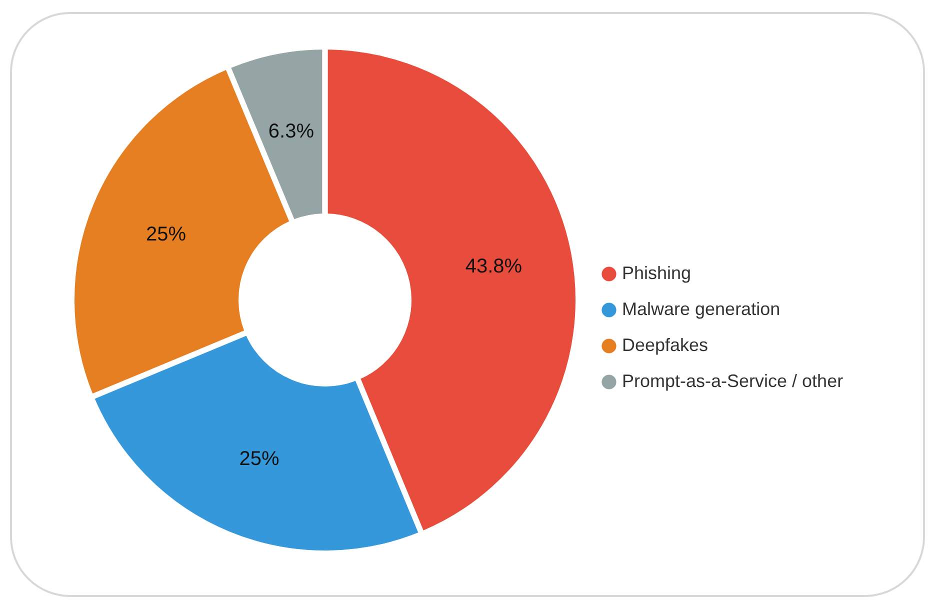  Describe the element at coordinates (665, 345) in the screenshot. I see `legend-label: Deepfakes` at that location.